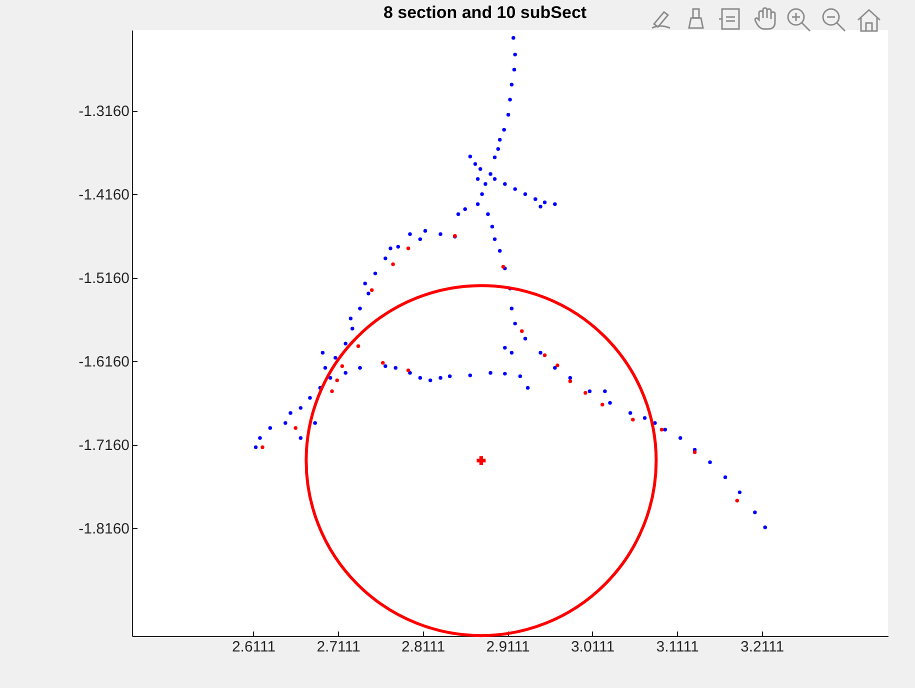 The height and width of the screenshot is (688, 915). Describe the element at coordinates (677, 647) in the screenshot. I see `x-tick-label: 3.1111` at that location.